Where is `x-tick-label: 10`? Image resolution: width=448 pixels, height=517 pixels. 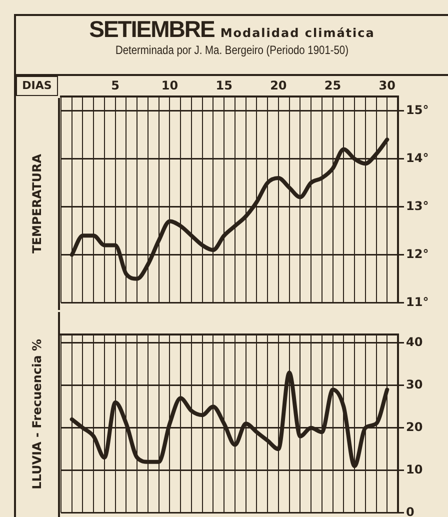
x-tick-label: 10 is located at coordinates (169, 85).